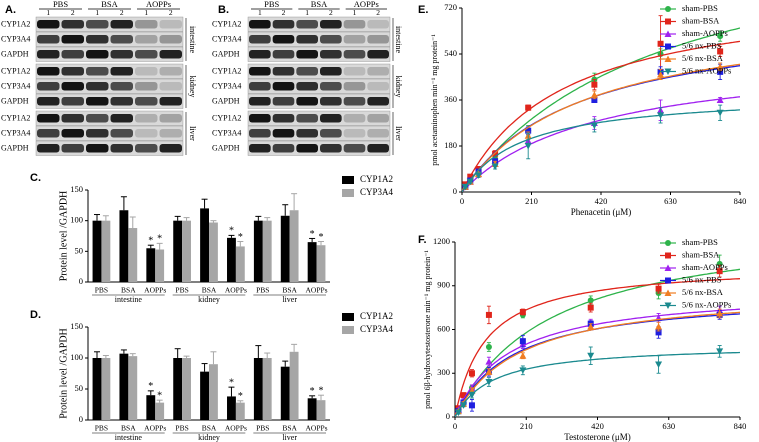 Image resolution: width=759 pixels, height=442 pixels. What do you see at coordinates (597, 437) in the screenshot?
I see `x-axis-title: Testosterone (μM)` at bounding box center [597, 437].